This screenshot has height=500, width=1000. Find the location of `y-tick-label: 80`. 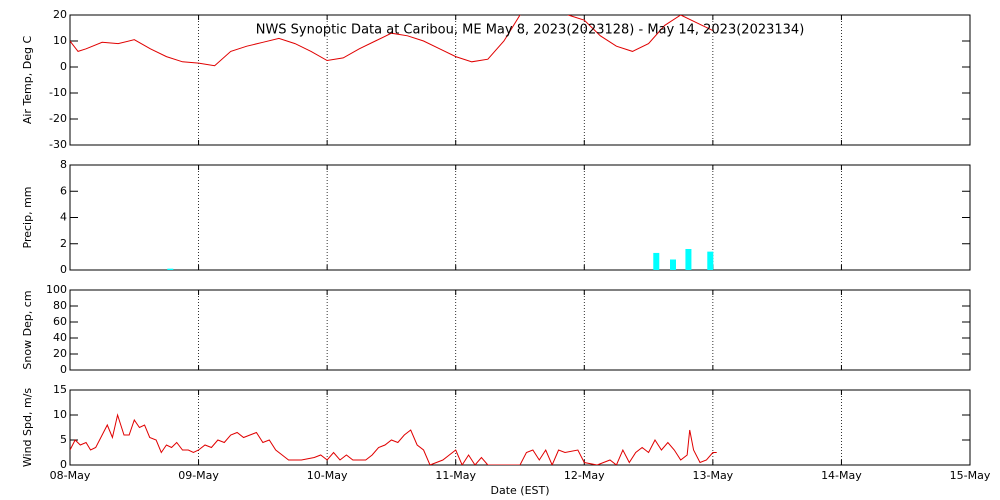

y-tick-label: 80 is located at coordinates (60, 305).